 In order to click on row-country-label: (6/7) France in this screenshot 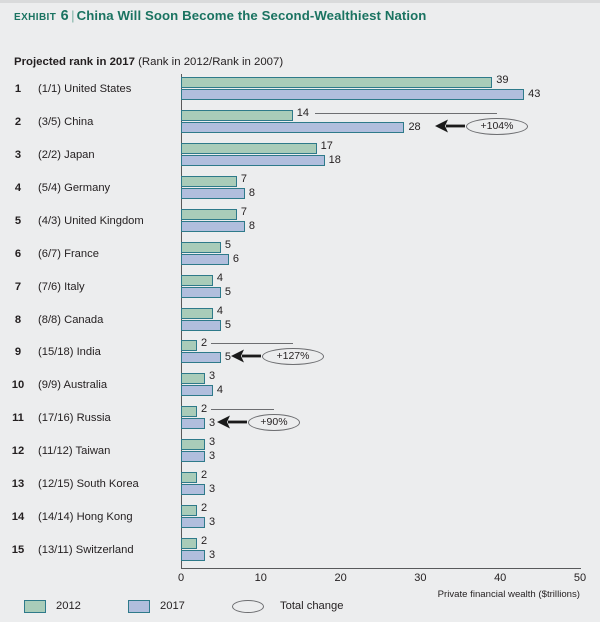, I will do `click(68, 254)`.